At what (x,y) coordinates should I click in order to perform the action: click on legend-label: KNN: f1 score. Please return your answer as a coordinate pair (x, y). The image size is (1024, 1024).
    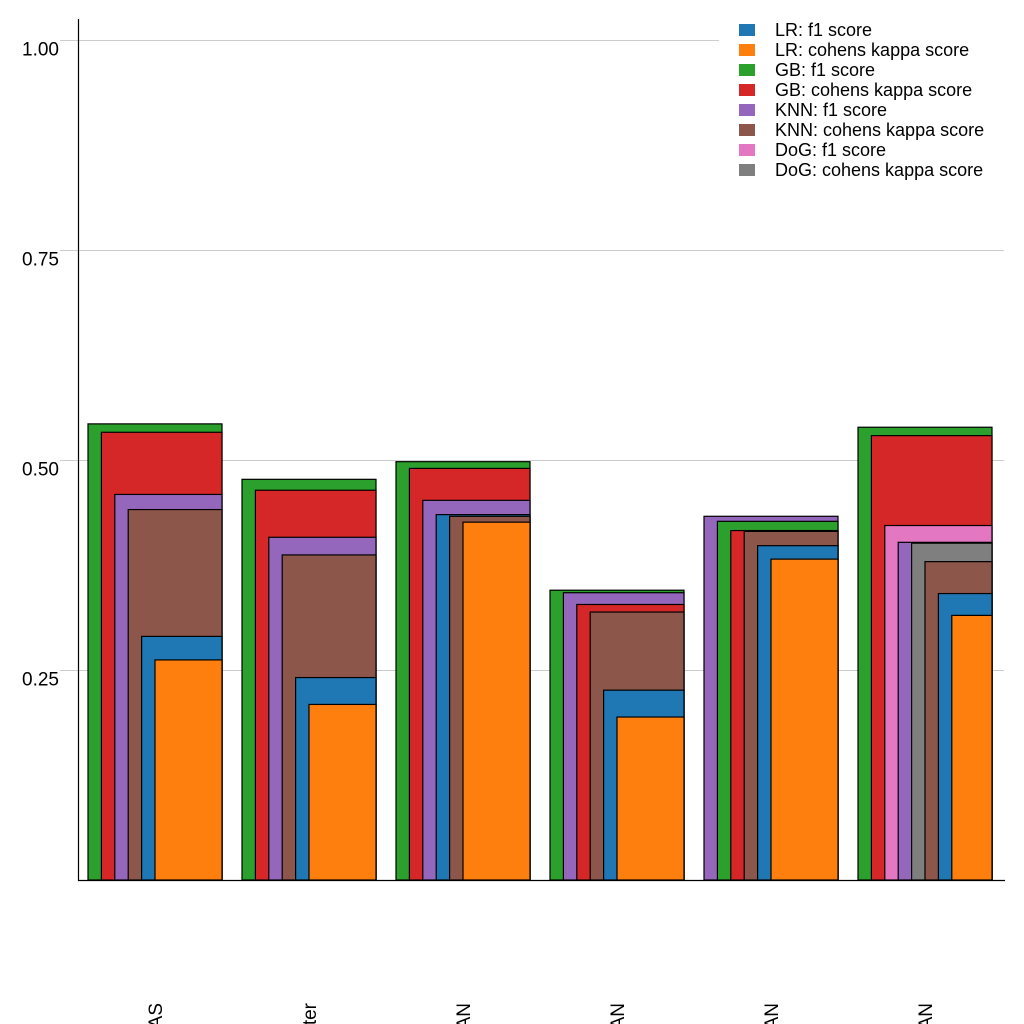
    Looking at the image, I should click on (831, 110).